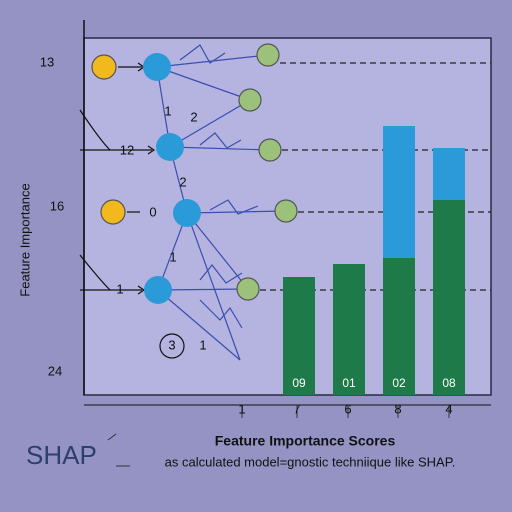 The image size is (512, 512). I want to click on x-label: 6, so click(347, 408).